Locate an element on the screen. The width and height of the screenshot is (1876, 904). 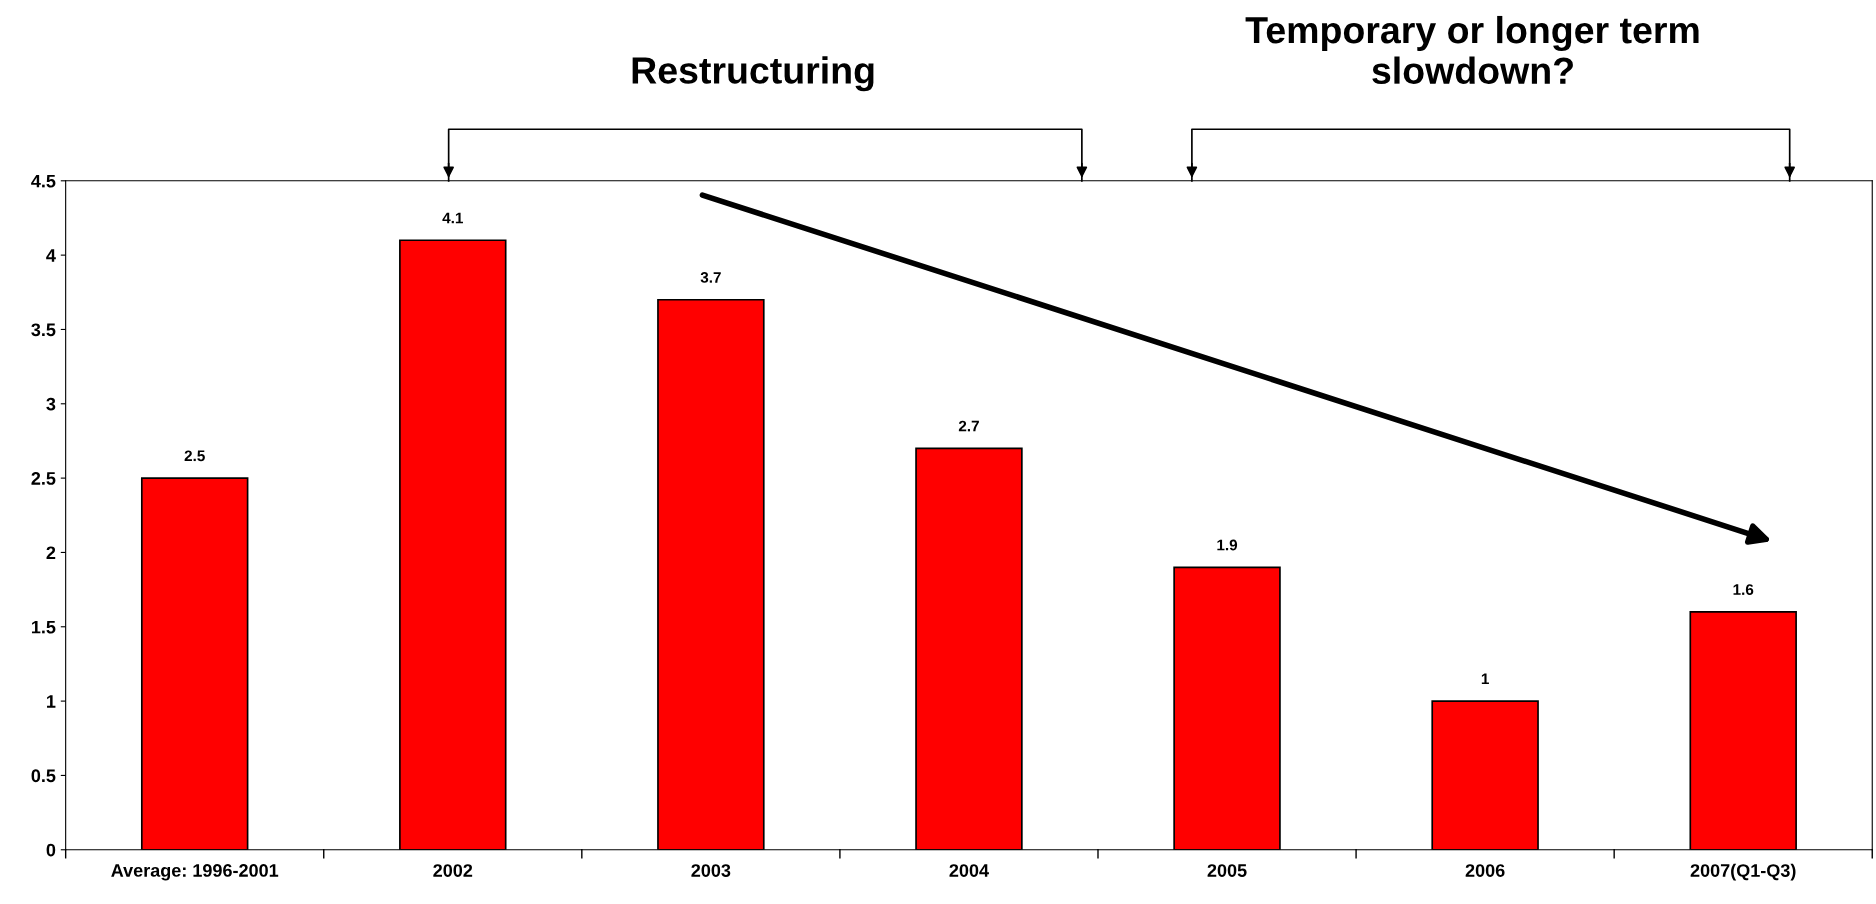
y-tick-label: 1.5 is located at coordinates (43, 627).